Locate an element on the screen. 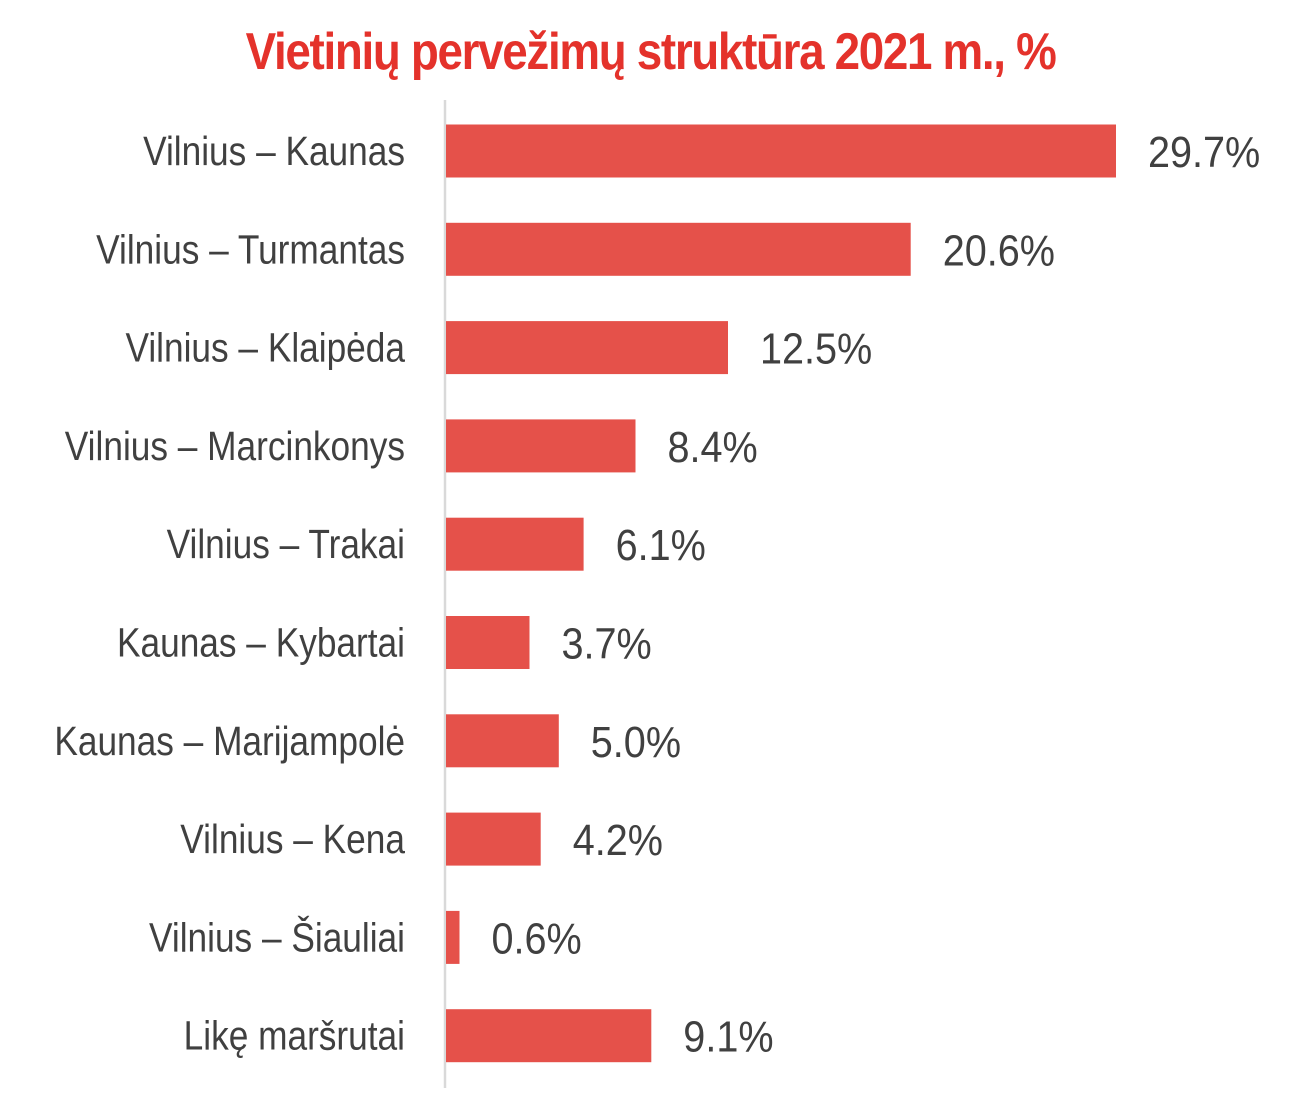  value-label: 29.7% is located at coordinates (1204, 151).